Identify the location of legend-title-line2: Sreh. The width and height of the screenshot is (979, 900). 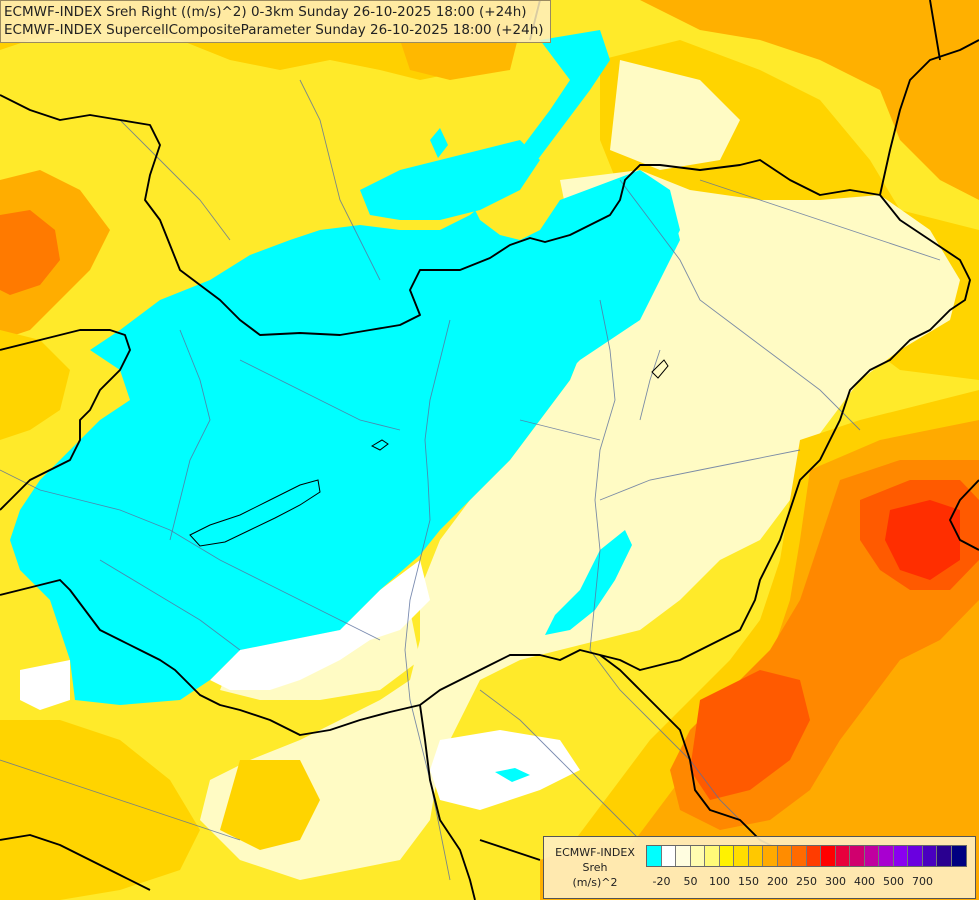
(595, 867).